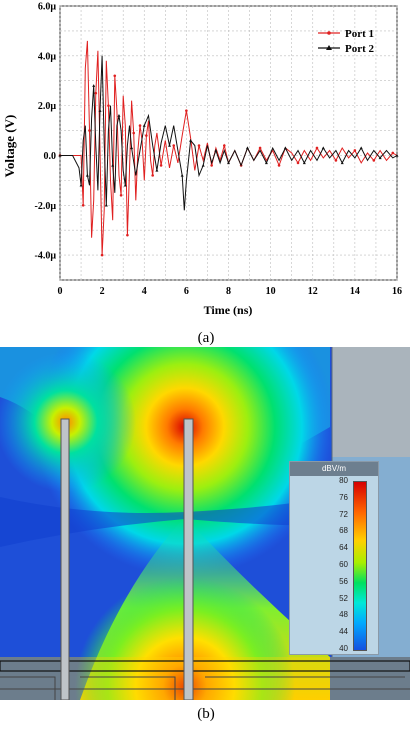 The height and width of the screenshot is (729, 412). I want to click on y-tick-label: 2.0μ, so click(47, 106).